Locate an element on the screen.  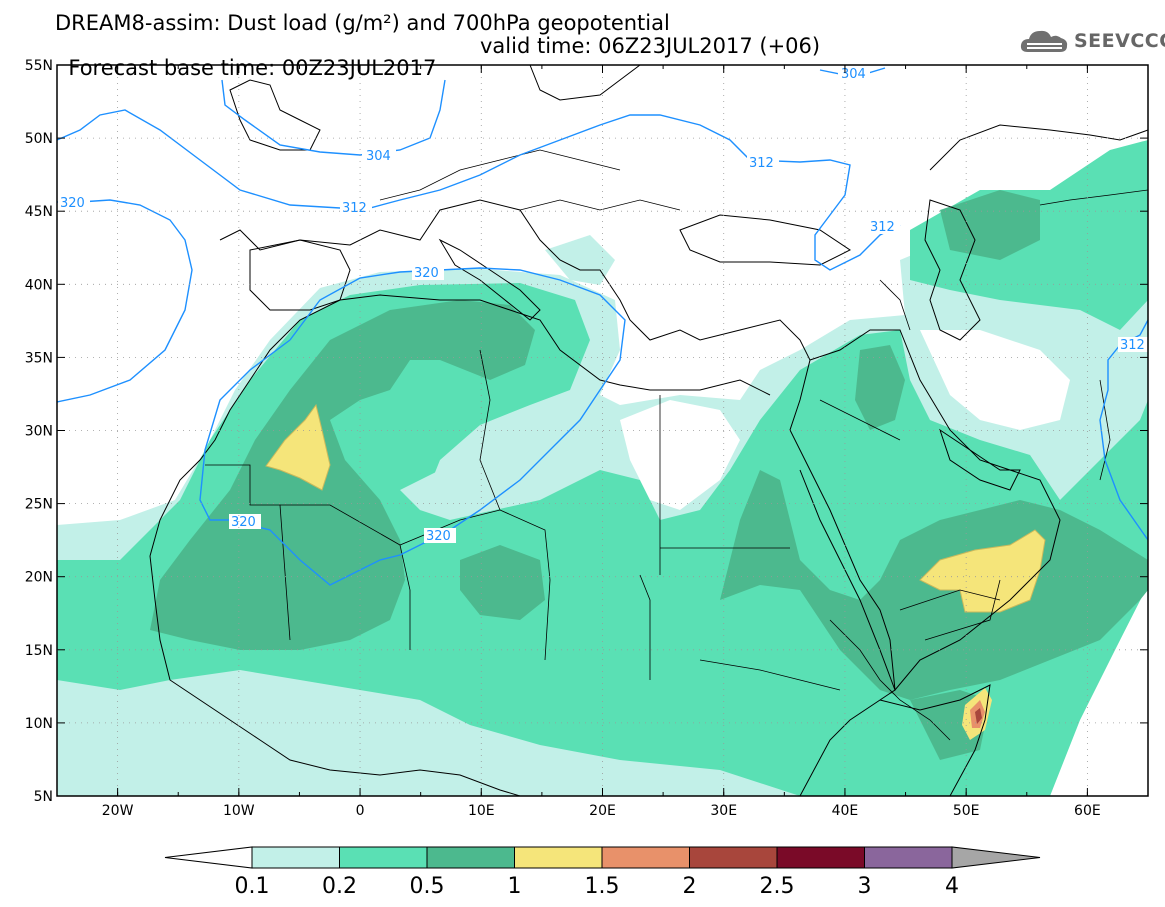
border-kazakh is located at coordinates (1093, 197).